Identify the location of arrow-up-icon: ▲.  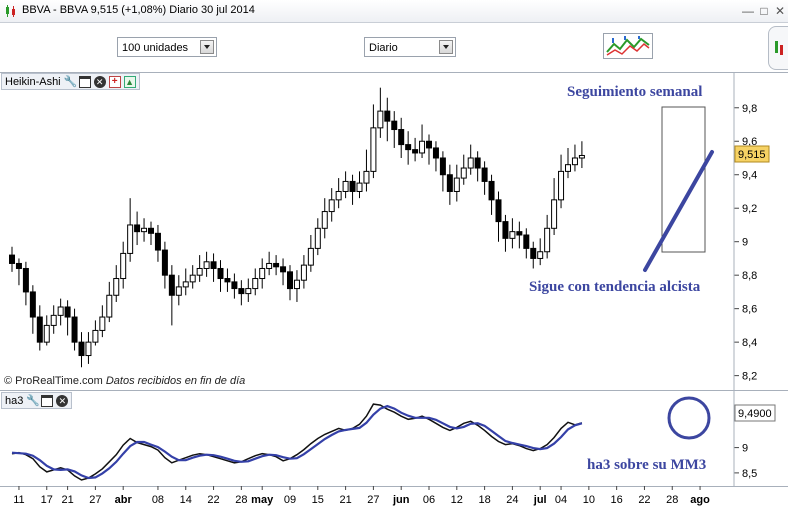
(129, 81).